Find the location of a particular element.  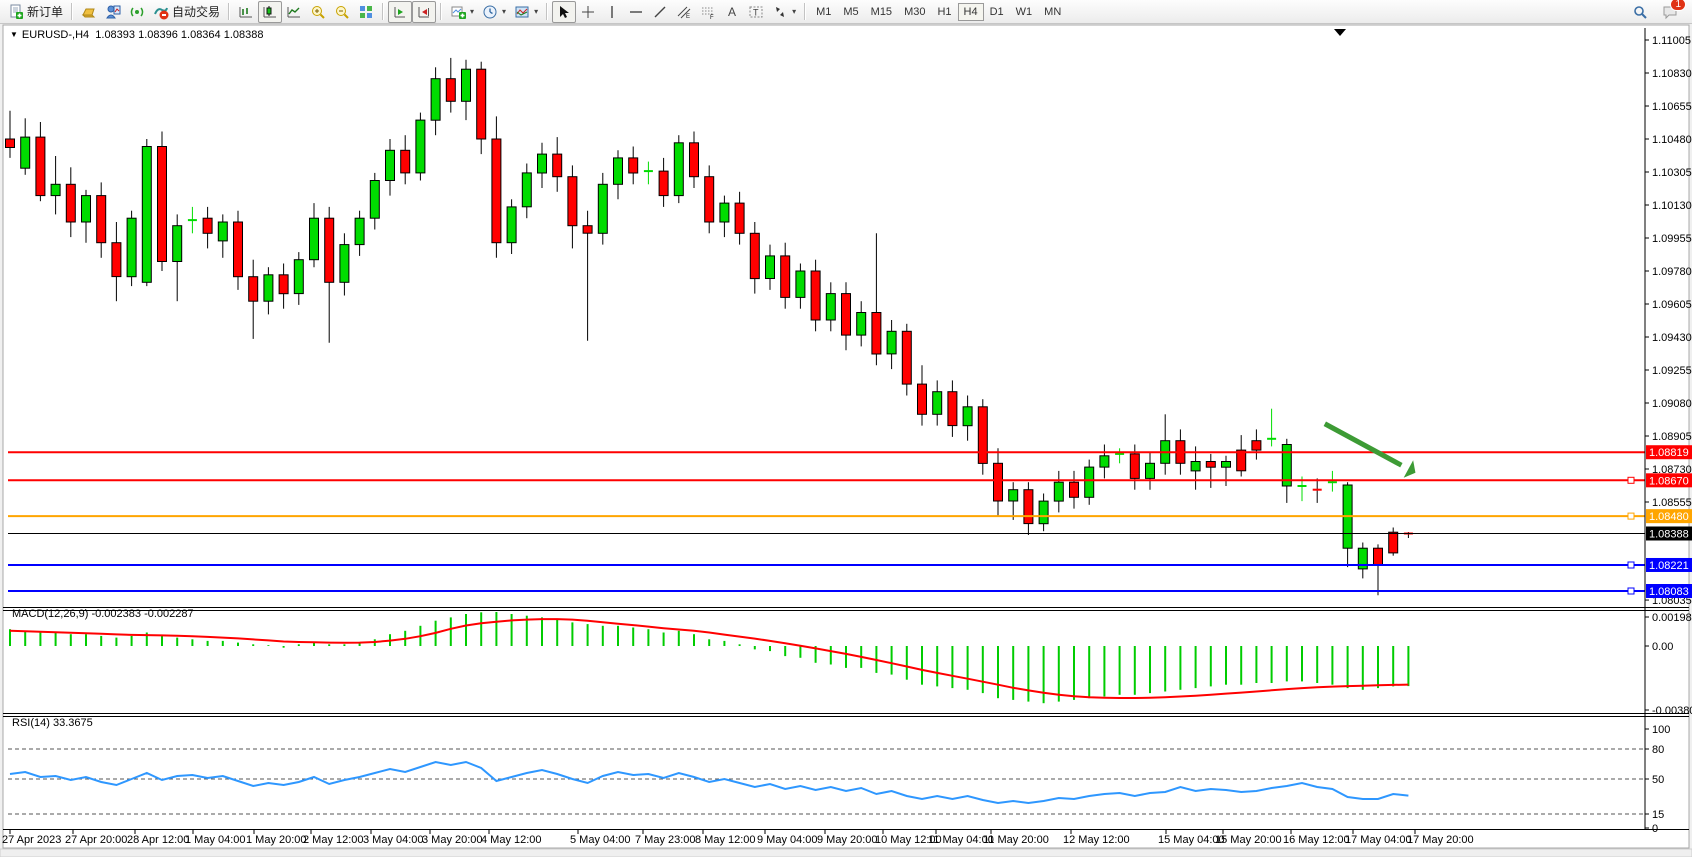

search-button is located at coordinates (1640, 12).